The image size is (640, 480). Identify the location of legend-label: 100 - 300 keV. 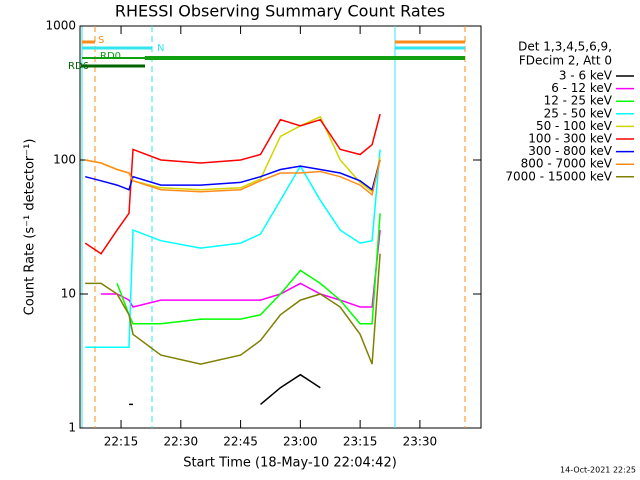
(570, 139).